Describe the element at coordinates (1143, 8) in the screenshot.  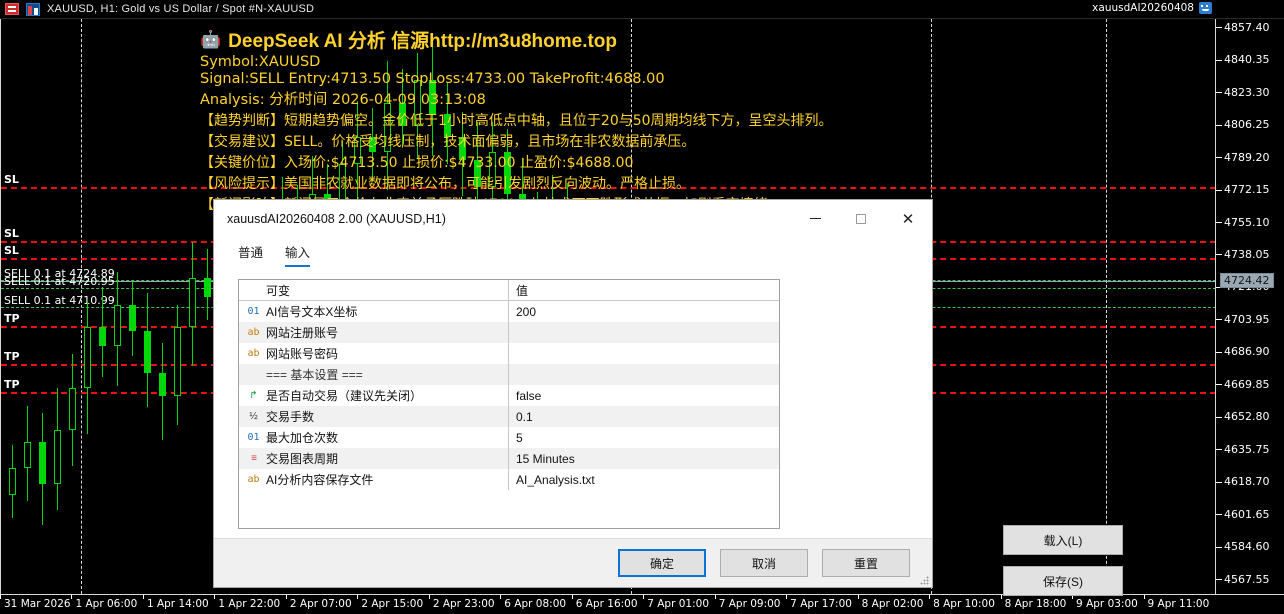
I see `ea-name-text: xauusdAI20260408` at that location.